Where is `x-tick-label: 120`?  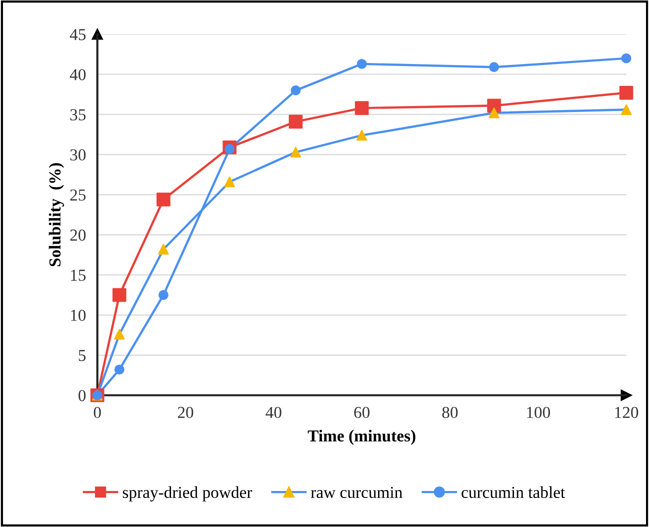
x-tick-label: 120 is located at coordinates (626, 412).